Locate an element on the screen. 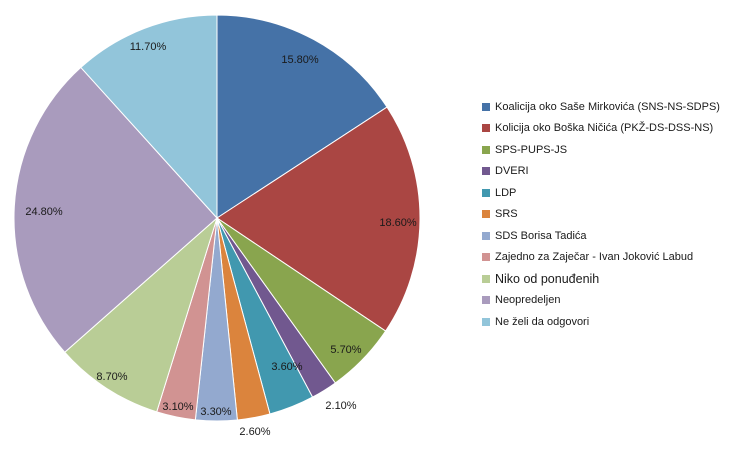 Image resolution: width=730 pixels, height=450 pixels. legend-label-10: Neopredeljen is located at coordinates (528, 300).